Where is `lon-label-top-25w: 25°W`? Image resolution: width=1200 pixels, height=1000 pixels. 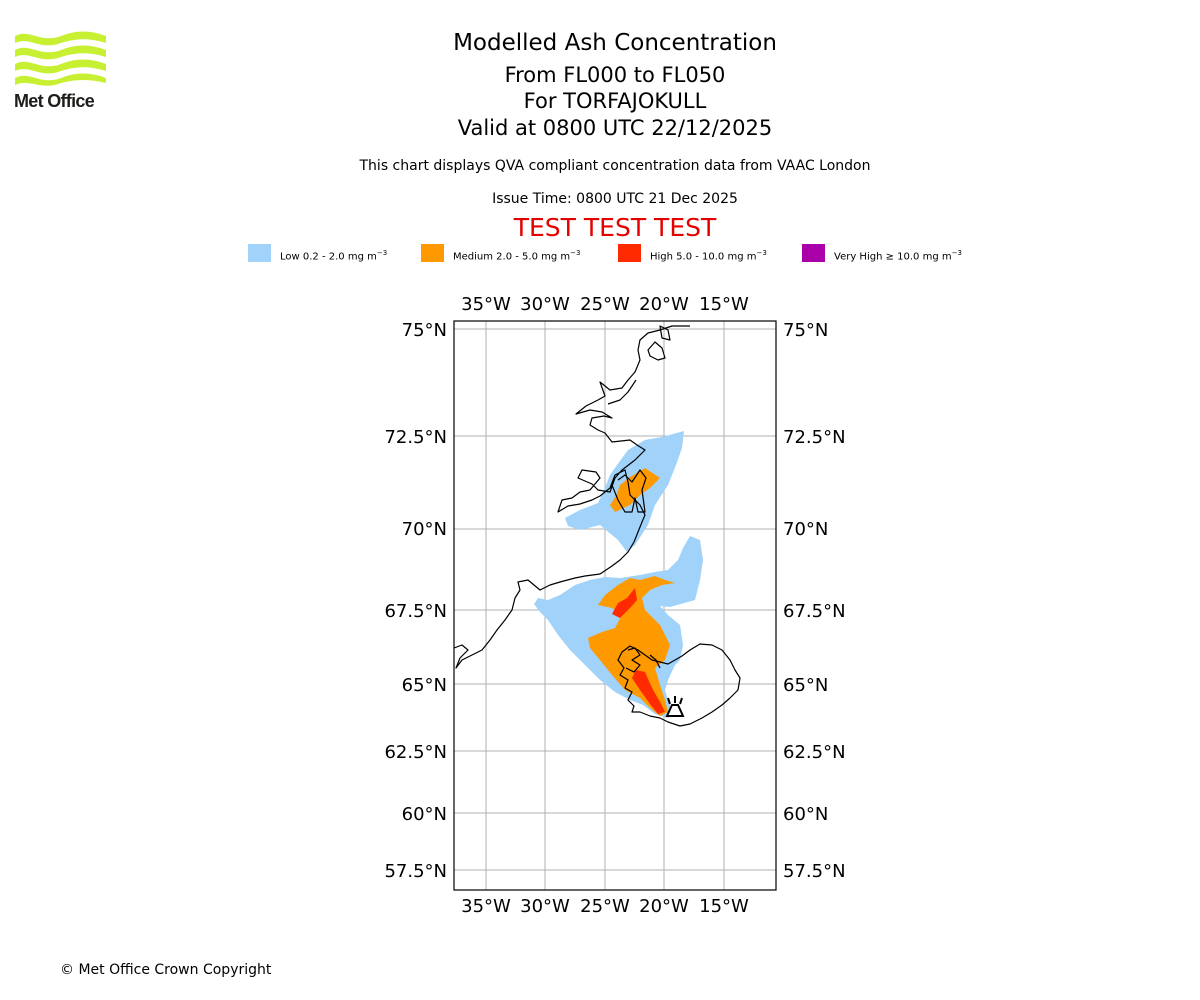
lon-label-top-25w: 25°W is located at coordinates (605, 304).